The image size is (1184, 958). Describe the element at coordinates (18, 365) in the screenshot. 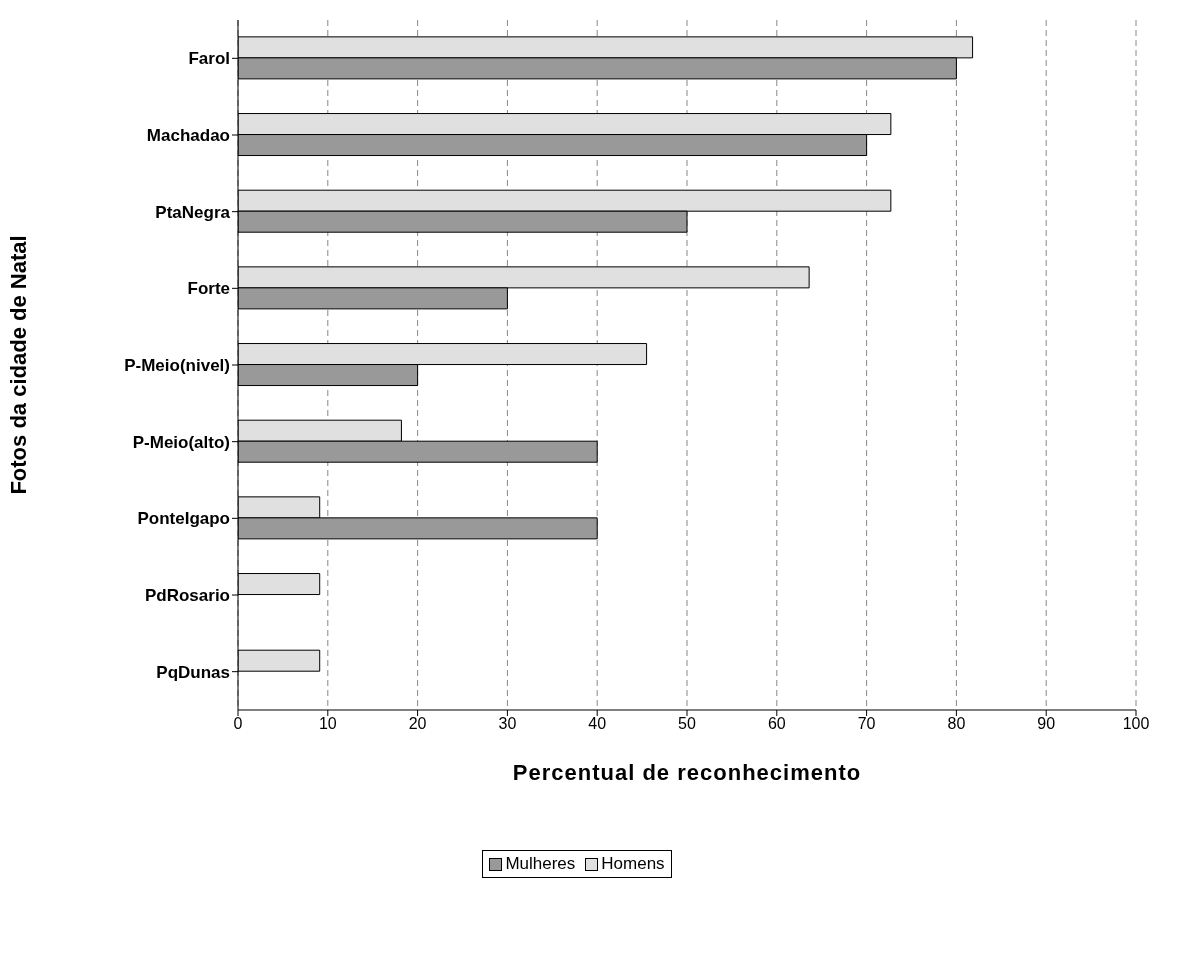

I see `y-axis-title: Fotos da cidade de Natal` at that location.